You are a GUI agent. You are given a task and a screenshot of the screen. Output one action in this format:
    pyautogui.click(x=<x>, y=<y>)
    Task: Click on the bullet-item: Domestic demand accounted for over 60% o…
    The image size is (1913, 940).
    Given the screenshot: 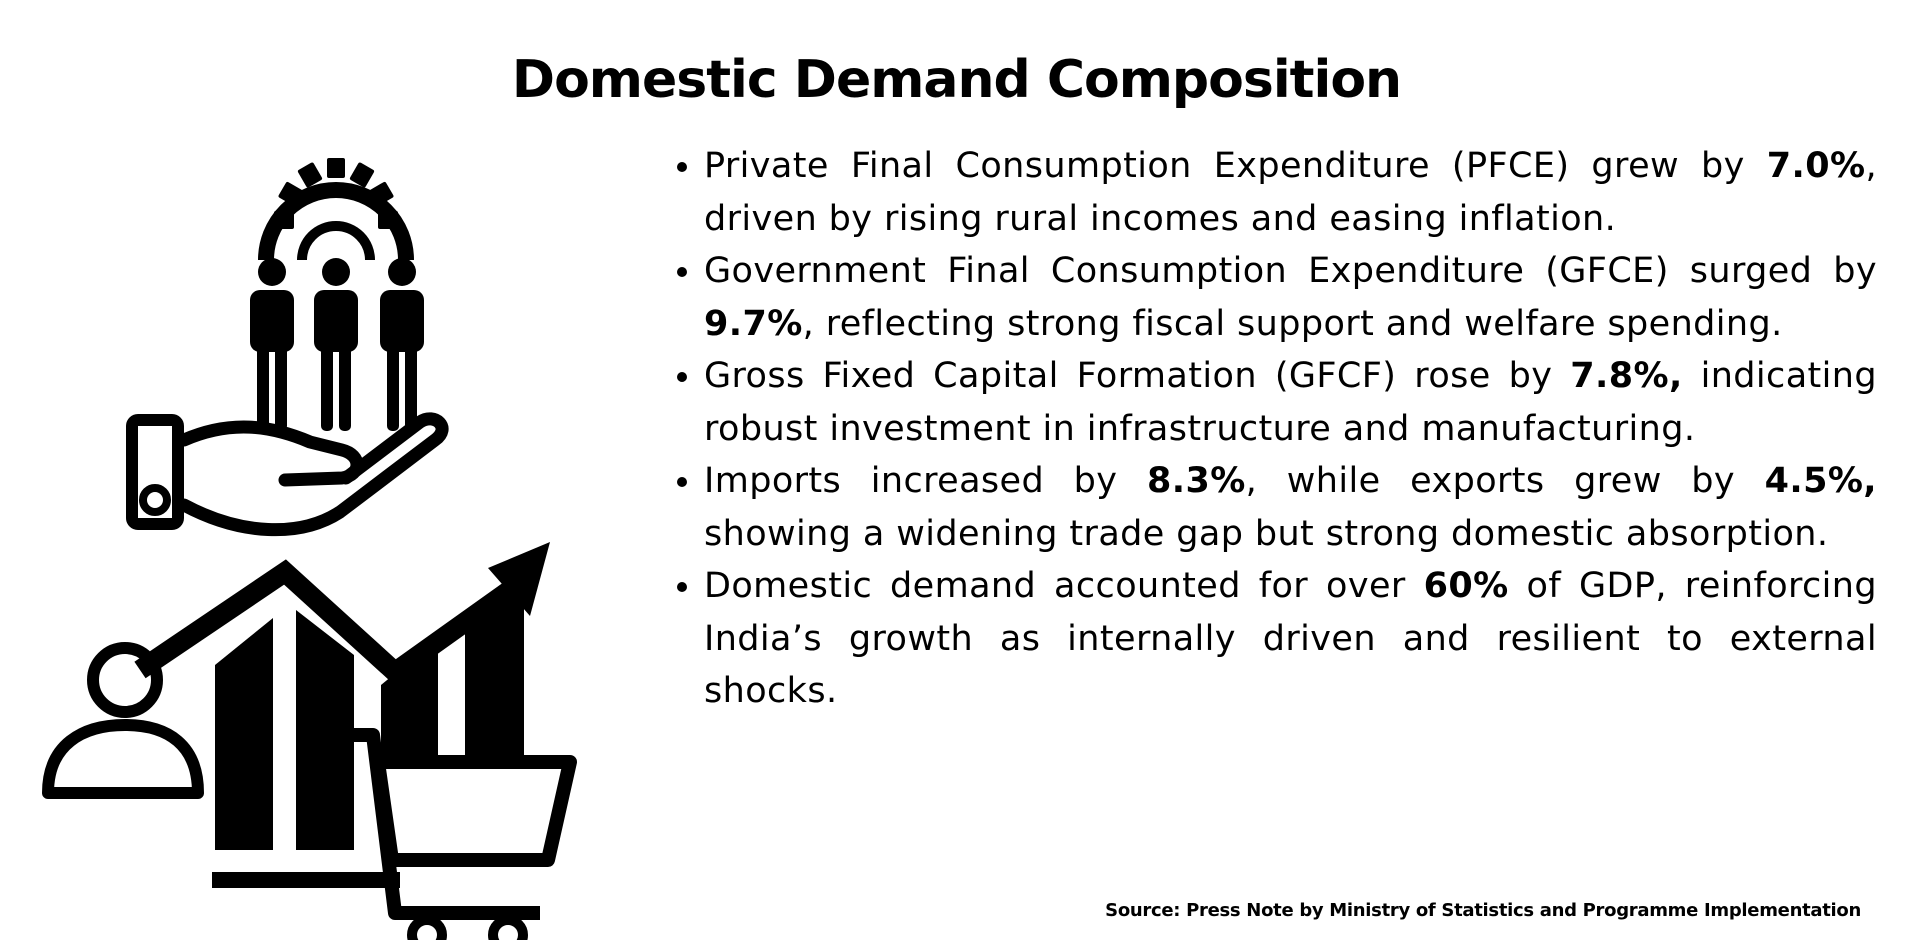 What is the action you would take?
    pyautogui.click(x=1290, y=639)
    